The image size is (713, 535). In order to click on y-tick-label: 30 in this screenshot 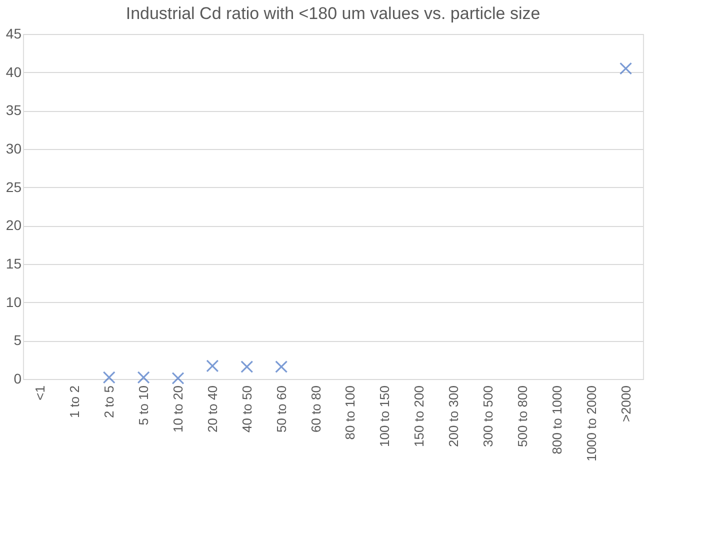, I will do `click(14, 148)`.